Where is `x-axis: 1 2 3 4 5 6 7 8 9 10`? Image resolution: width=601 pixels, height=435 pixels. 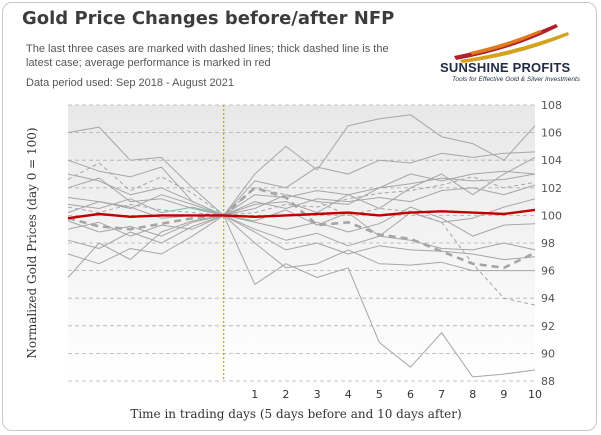 x-axis: 1 2 3 4 5 6 7 8 9 10 is located at coordinates (396, 394).